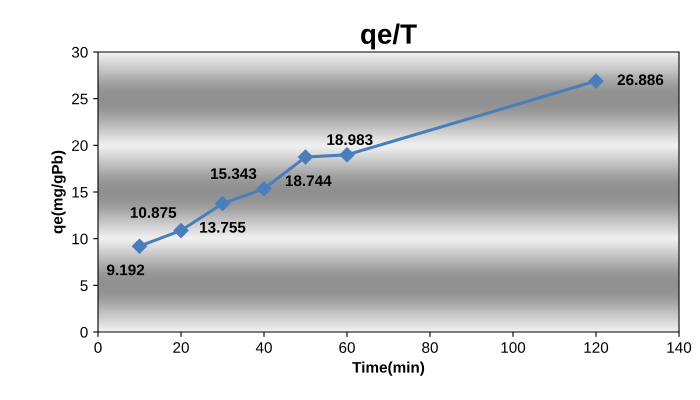  I want to click on data-label: 9.192, so click(125, 270).